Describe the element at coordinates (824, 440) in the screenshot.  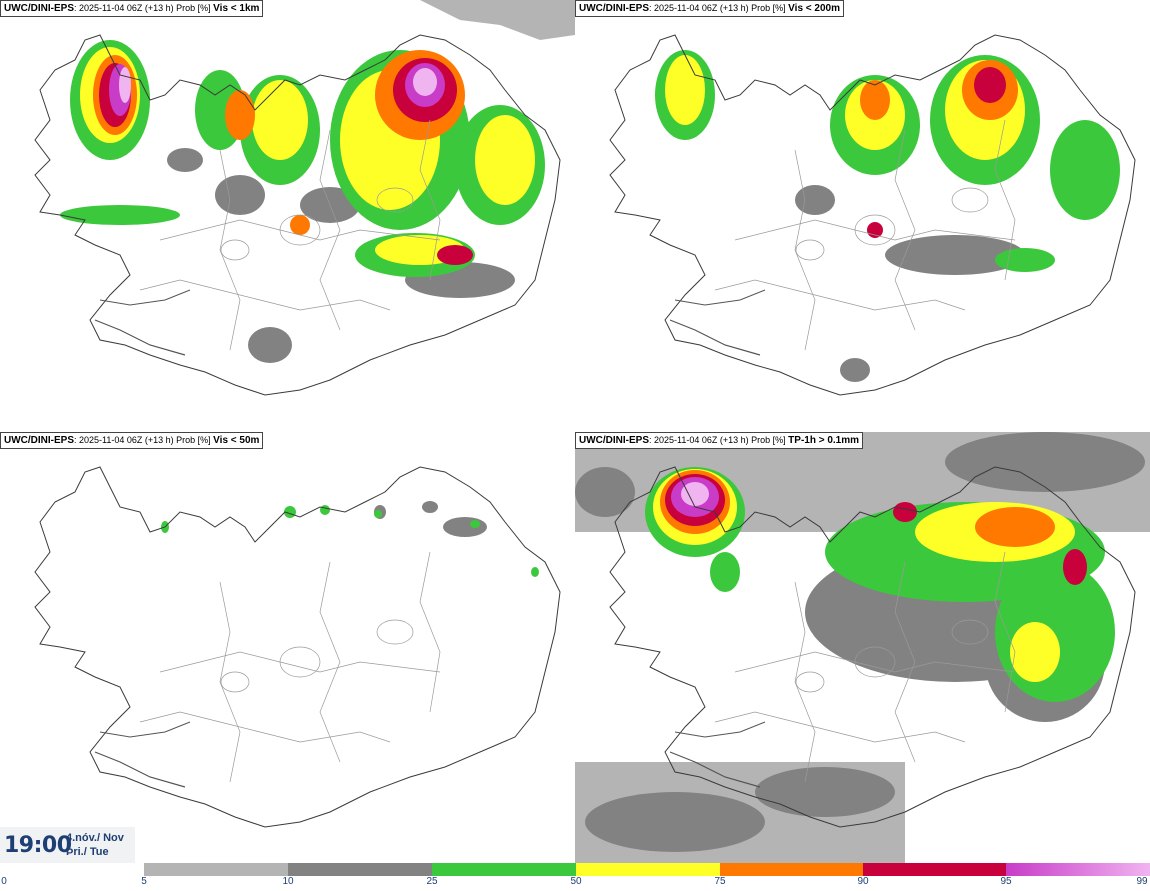
I see `variable-name: TP-1h > 0.1mm` at that location.